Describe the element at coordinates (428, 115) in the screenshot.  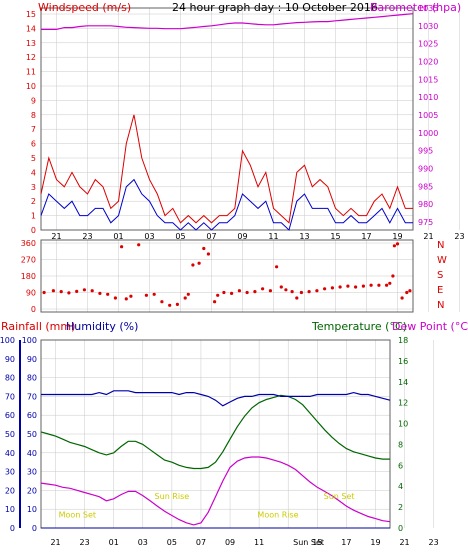
I see `barometer-tick-label: 1005` at that location.